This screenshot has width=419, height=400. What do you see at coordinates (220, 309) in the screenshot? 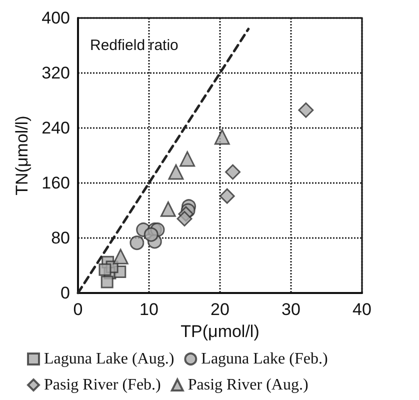
I see `x-tick-label: 20` at bounding box center [220, 309].